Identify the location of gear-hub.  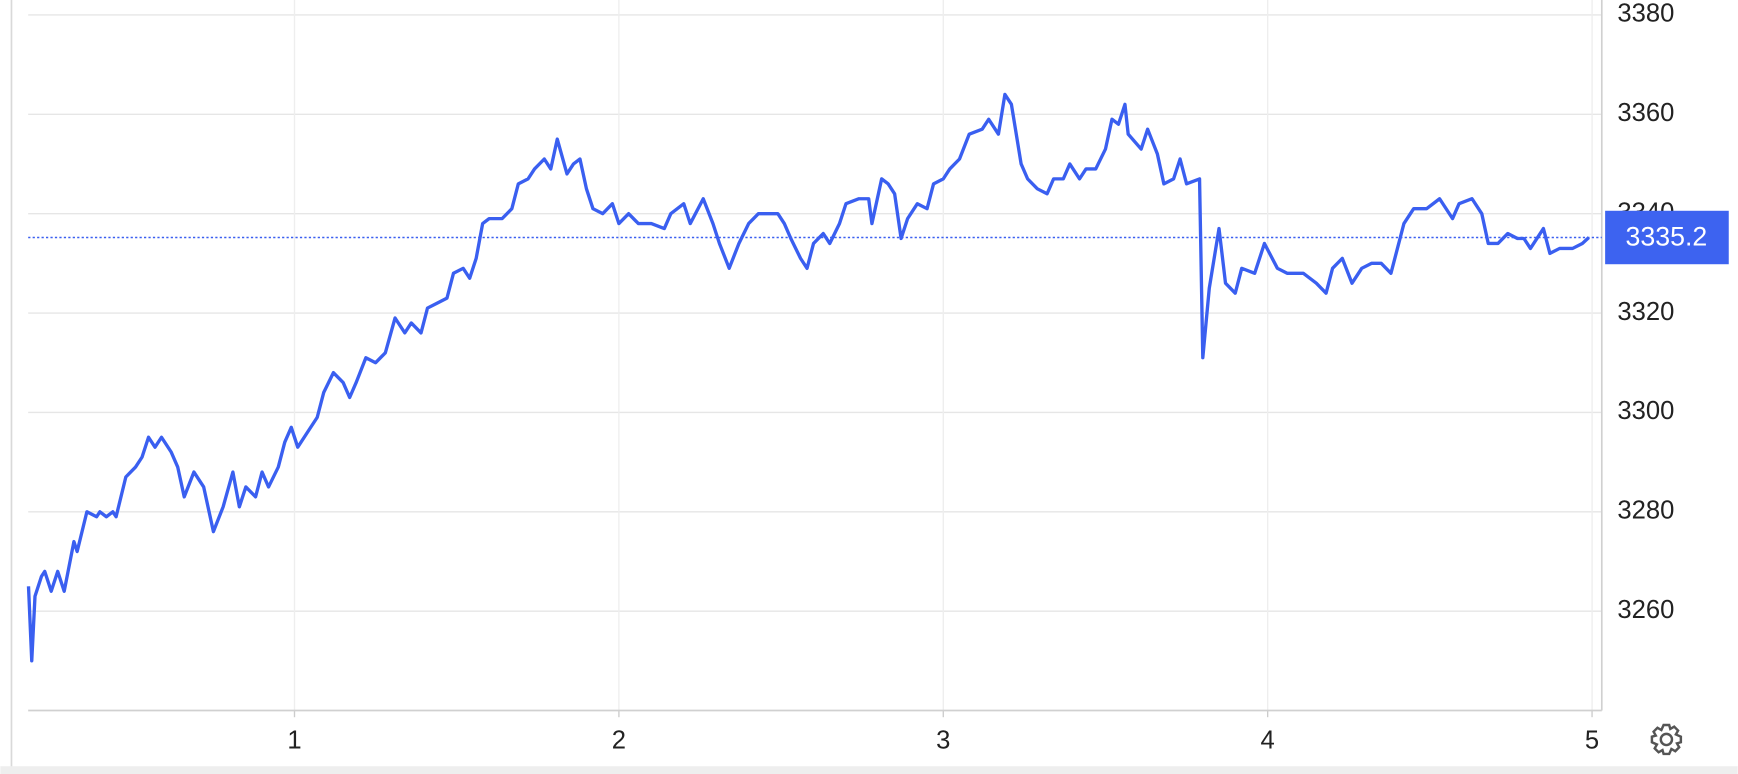
(1666, 739).